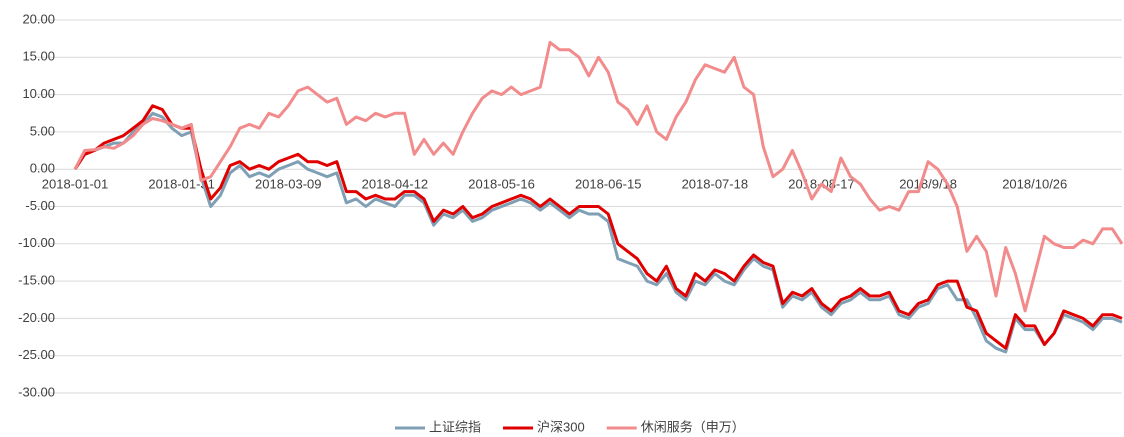 This screenshot has height=437, width=1124. I want to click on legend-label: 沪深300, so click(561, 426).